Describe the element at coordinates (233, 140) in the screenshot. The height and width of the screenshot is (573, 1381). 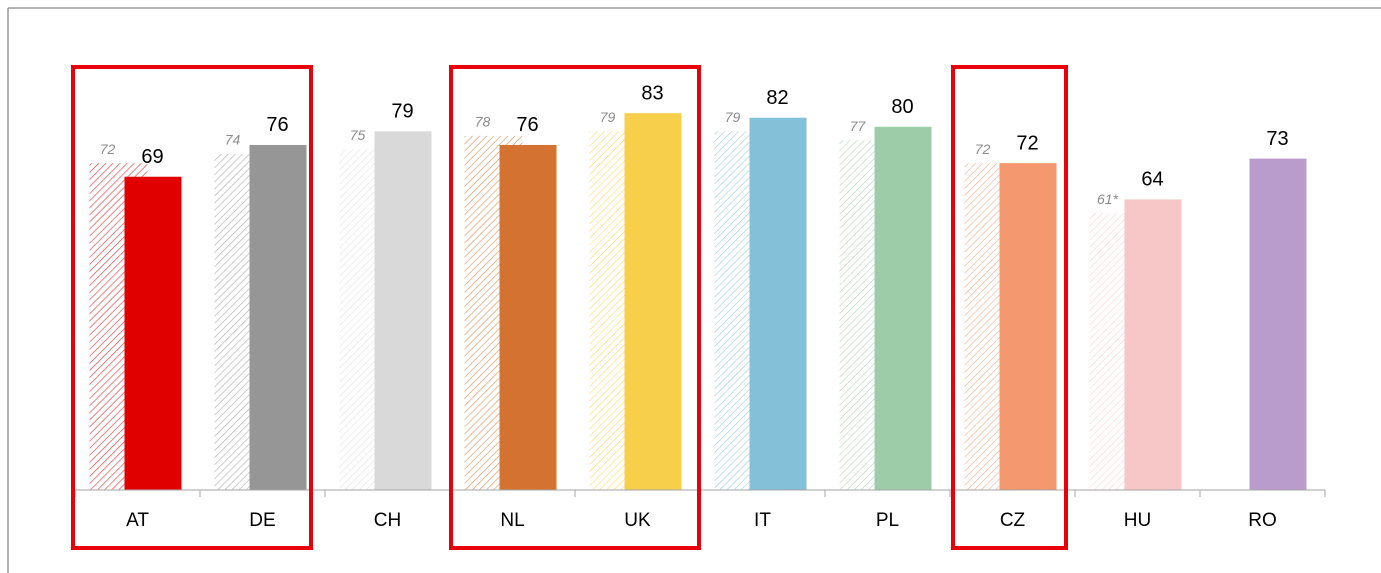
I see `previous-label: 74` at that location.